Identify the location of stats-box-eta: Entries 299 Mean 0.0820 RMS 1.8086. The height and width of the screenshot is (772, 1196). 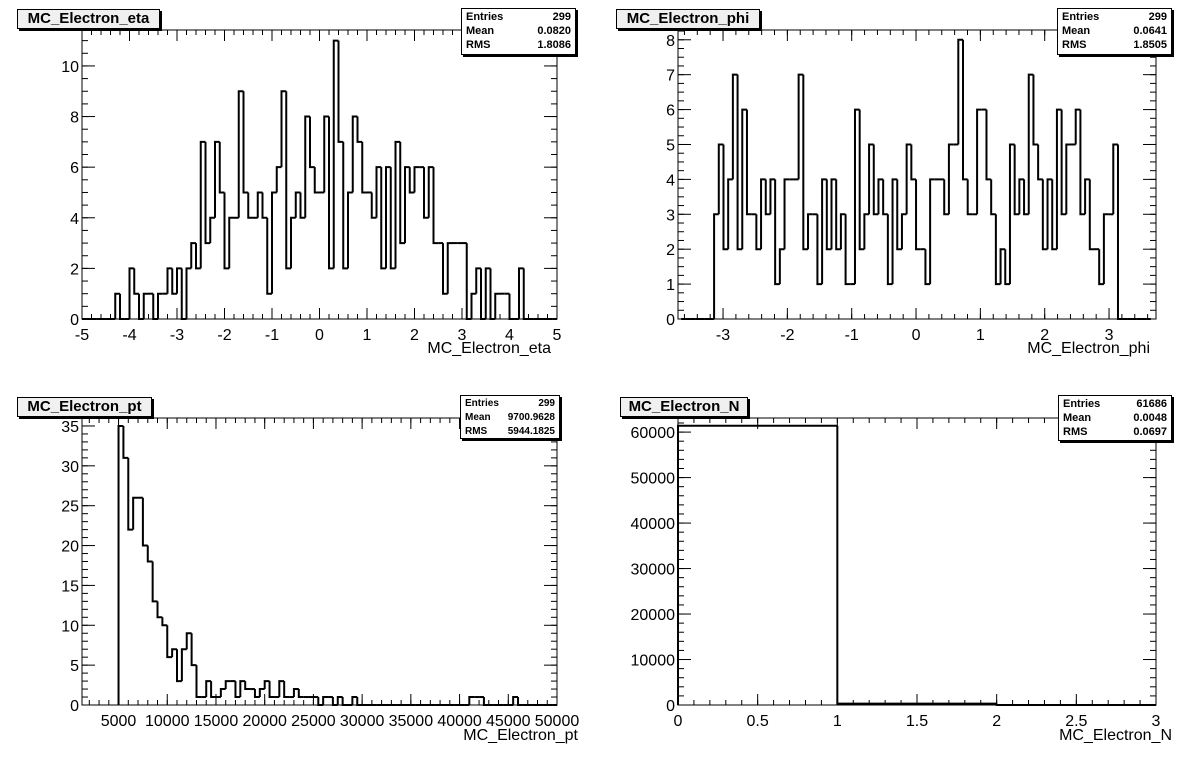
(518, 31).